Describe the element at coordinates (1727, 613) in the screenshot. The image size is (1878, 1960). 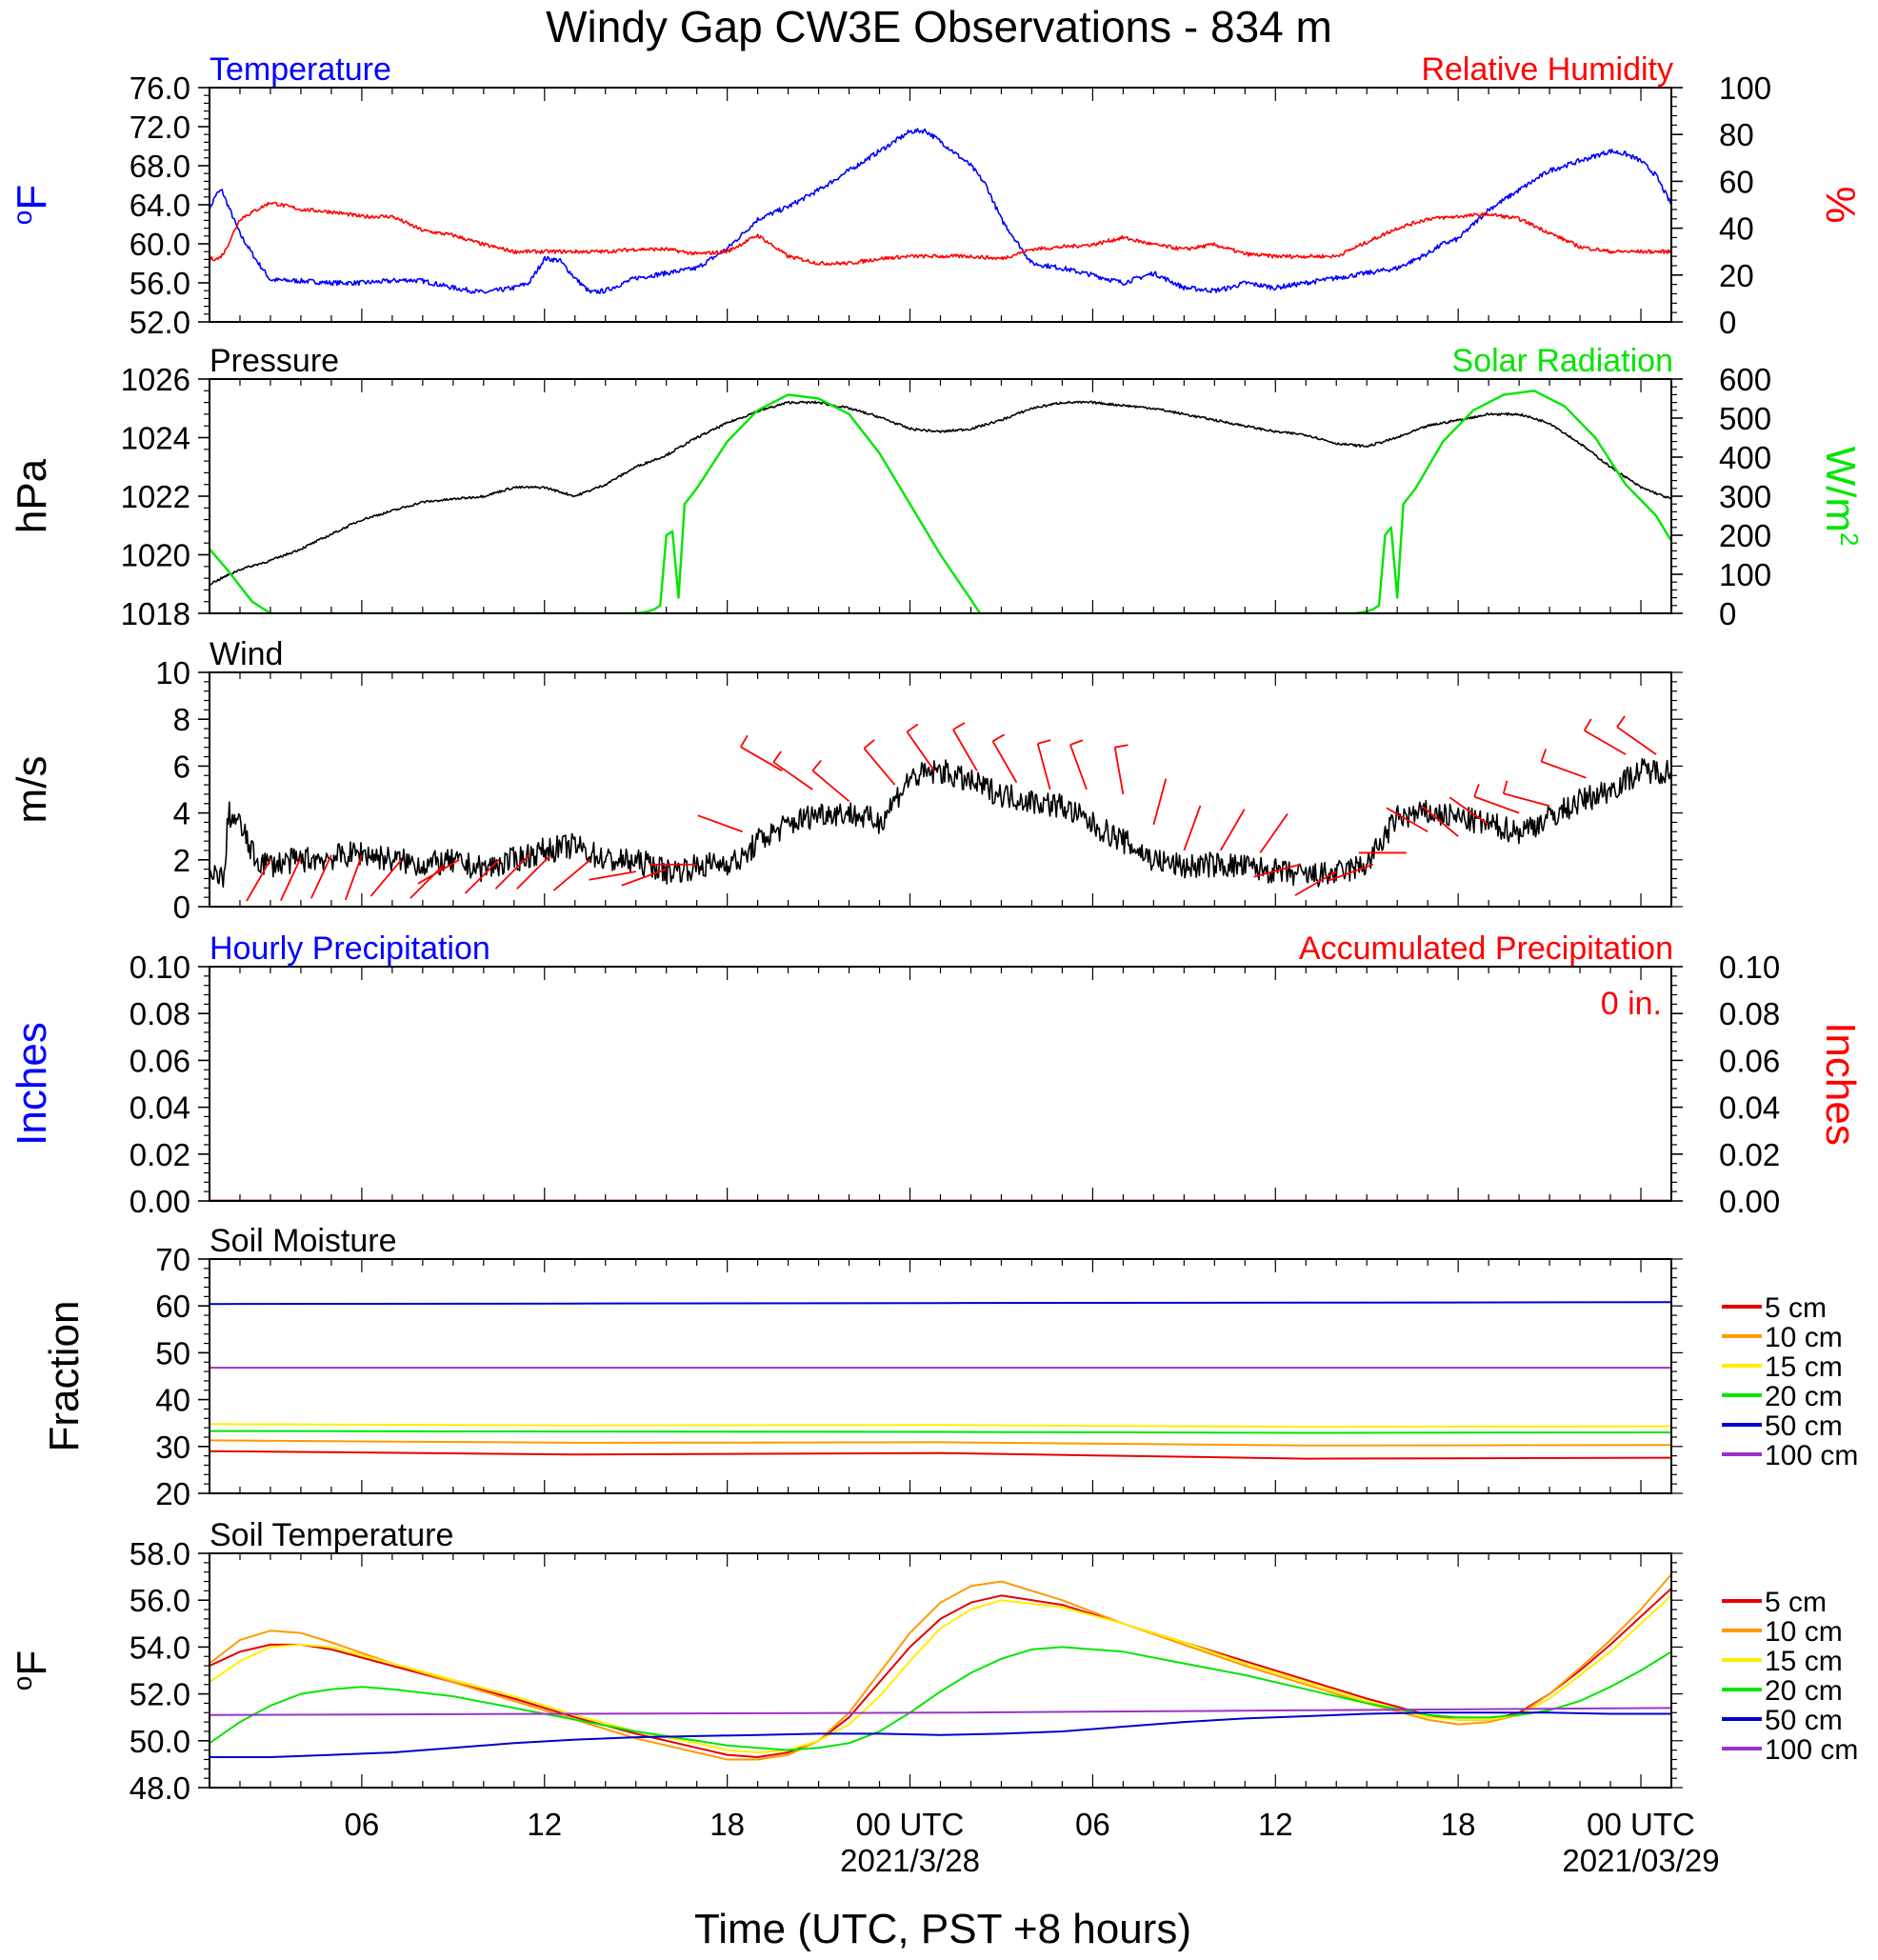
I see `y2-tick-label: 0` at that location.